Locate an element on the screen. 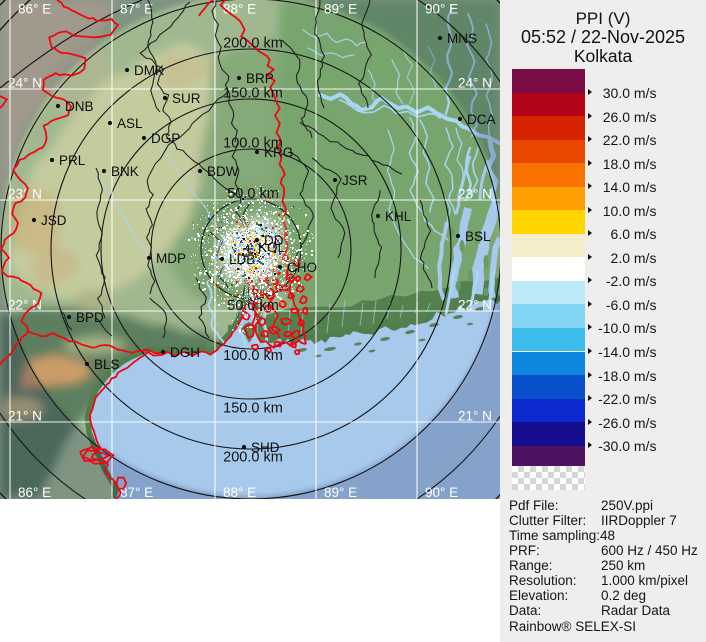  svg-text: PRL is located at coordinates (72, 160).